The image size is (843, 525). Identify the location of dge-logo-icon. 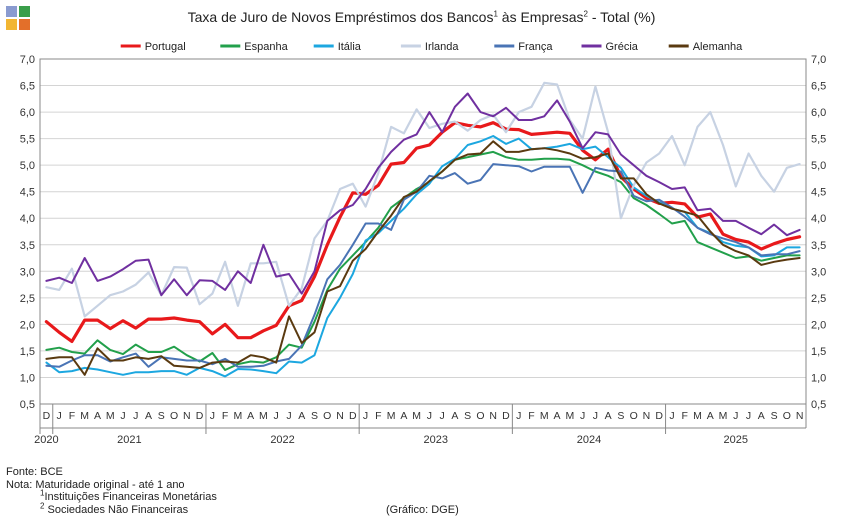
(18, 18).